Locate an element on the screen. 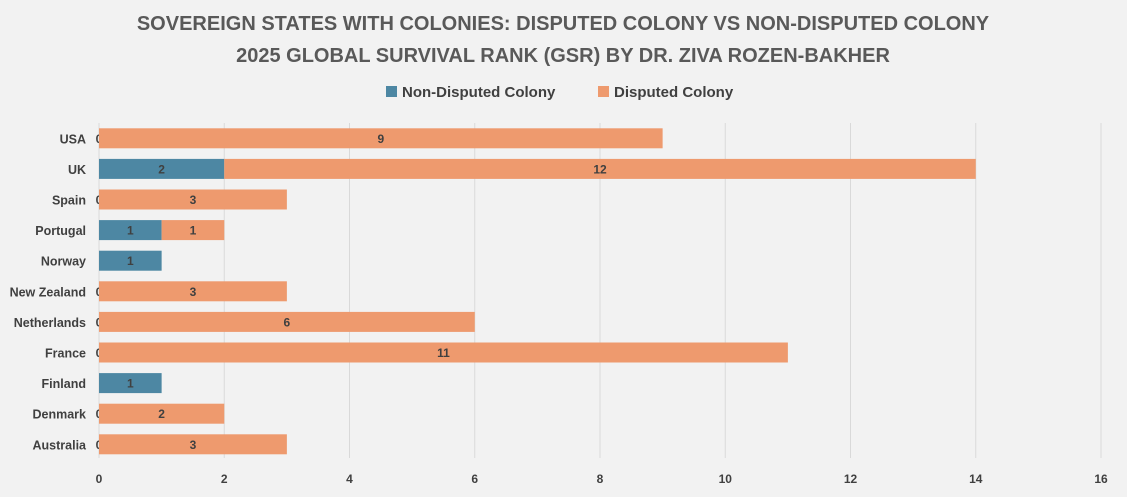 This screenshot has height=497, width=1127. x-tick-label: 14 is located at coordinates (976, 479).